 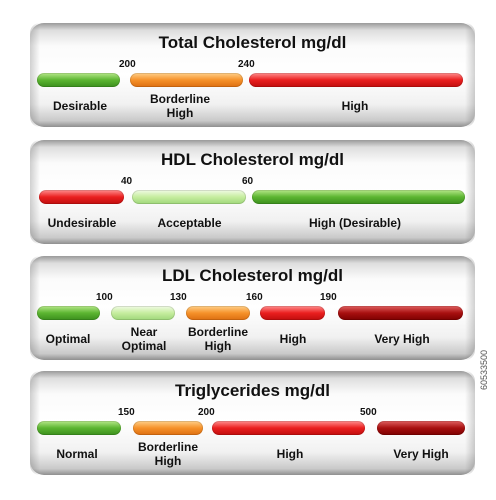 I want to click on threshold-label: 190, so click(x=328, y=297).